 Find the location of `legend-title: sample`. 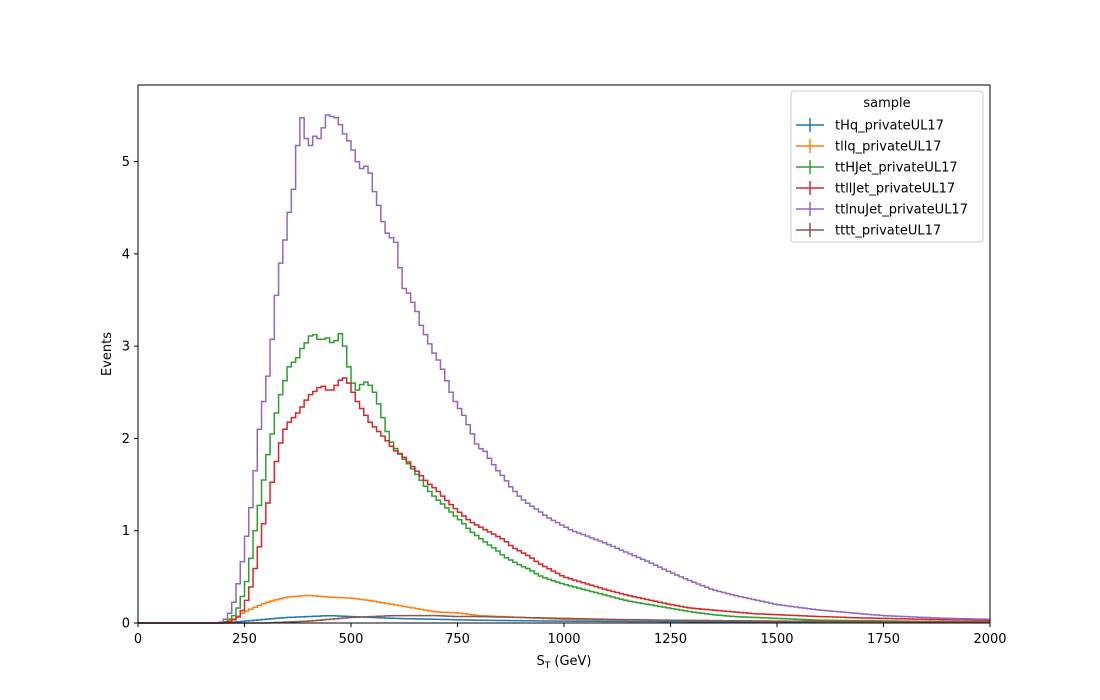

legend-title: sample is located at coordinates (886, 103).